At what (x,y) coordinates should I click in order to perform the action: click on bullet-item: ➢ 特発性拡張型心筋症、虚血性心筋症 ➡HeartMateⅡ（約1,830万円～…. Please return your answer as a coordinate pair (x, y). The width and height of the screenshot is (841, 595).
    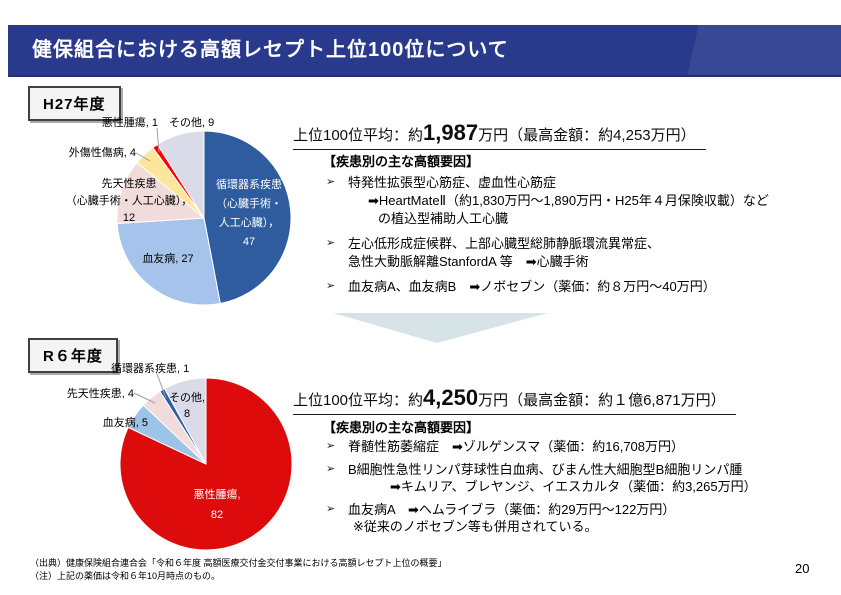
    Looking at the image, I should click on (578, 201).